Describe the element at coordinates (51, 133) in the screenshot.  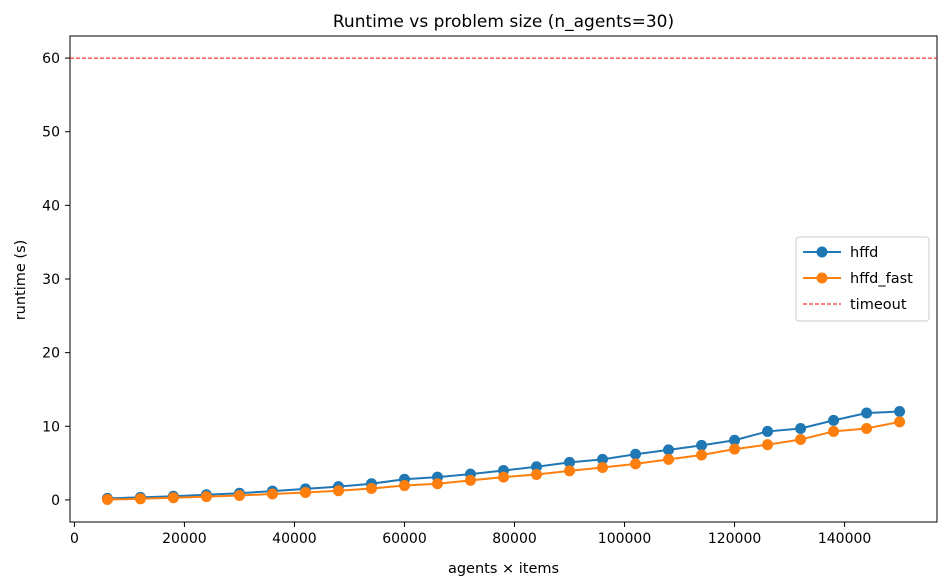
I see `y-tick-label: 50` at that location.